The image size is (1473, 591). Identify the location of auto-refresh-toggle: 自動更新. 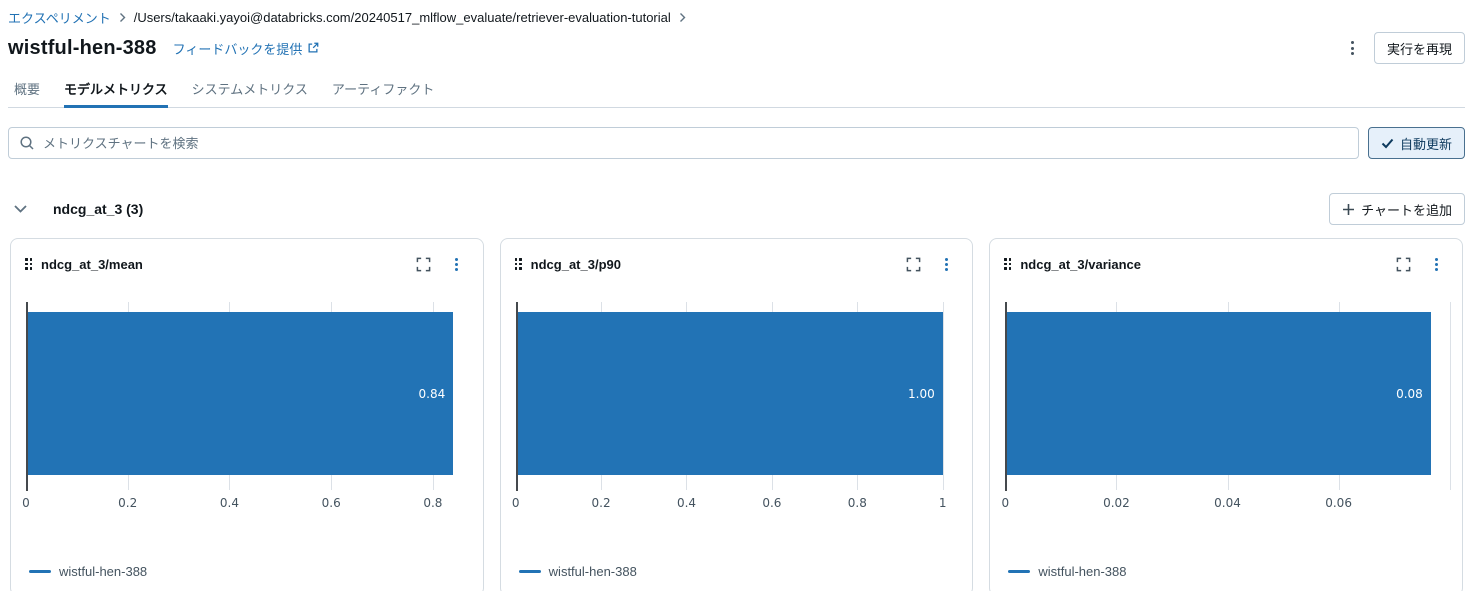
(1416, 143).